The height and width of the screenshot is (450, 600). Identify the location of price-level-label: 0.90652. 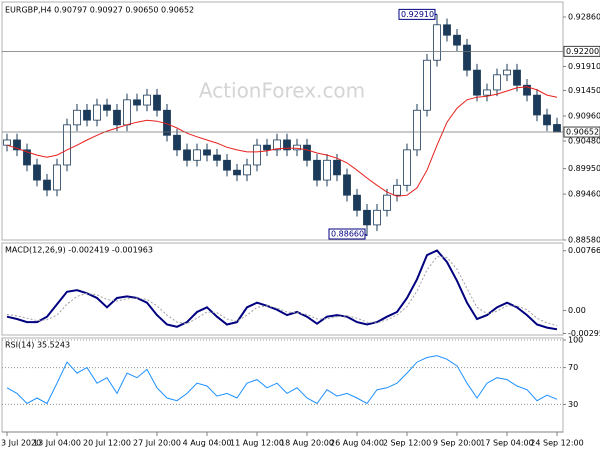
(582, 132).